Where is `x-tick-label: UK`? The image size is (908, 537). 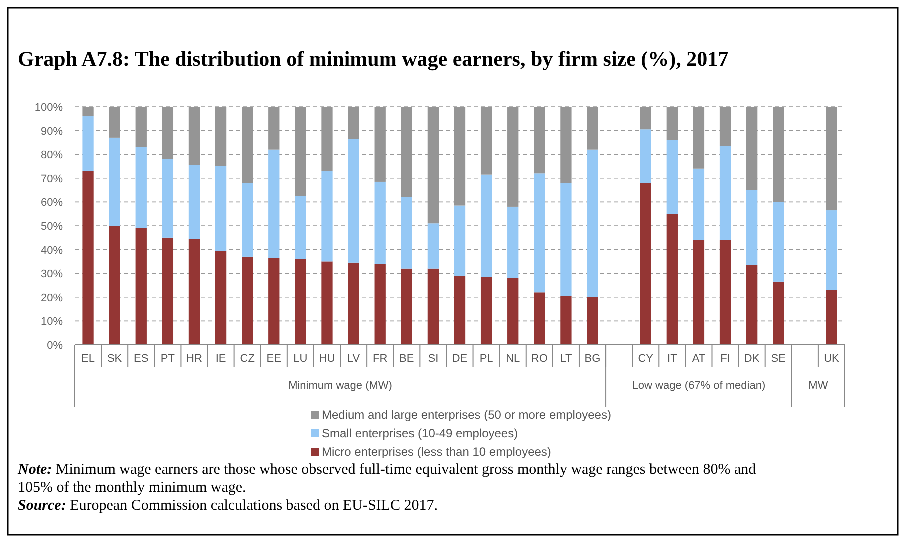 x-tick-label: UK is located at coordinates (832, 359).